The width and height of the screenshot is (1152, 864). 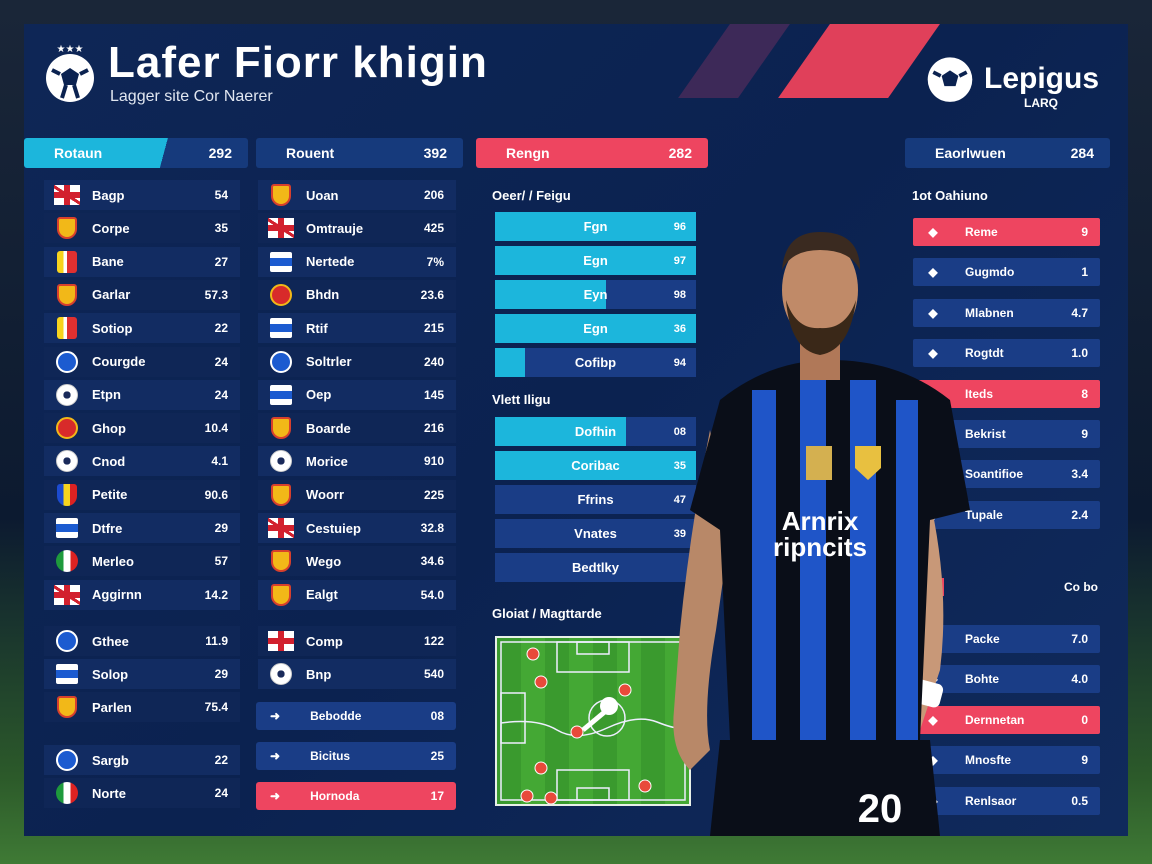 What do you see at coordinates (357, 561) in the screenshot?
I see `list-item: Wego 34.6` at bounding box center [357, 561].